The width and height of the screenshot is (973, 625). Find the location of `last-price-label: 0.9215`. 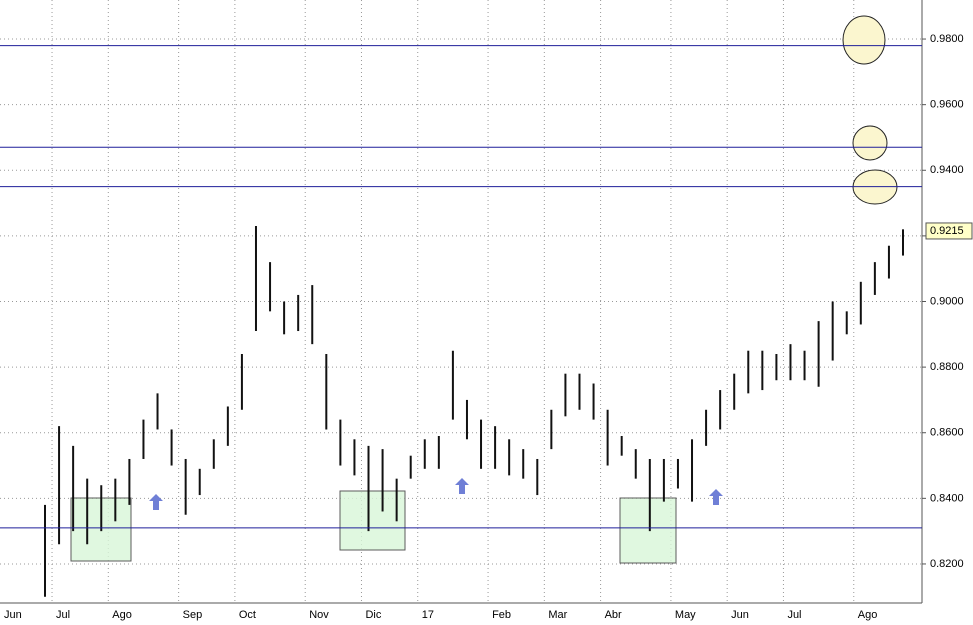

last-price-label: 0.9215 is located at coordinates (947, 231).